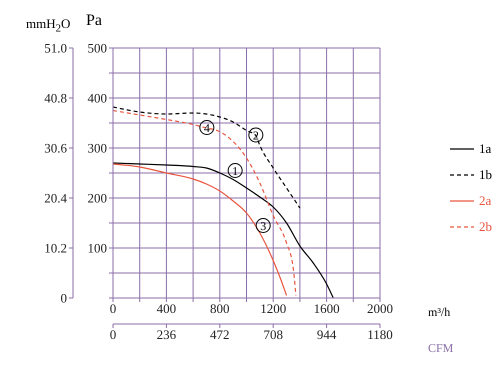  What do you see at coordinates (439, 312) in the screenshot?
I see `x-axis-title: m³/h` at bounding box center [439, 312].